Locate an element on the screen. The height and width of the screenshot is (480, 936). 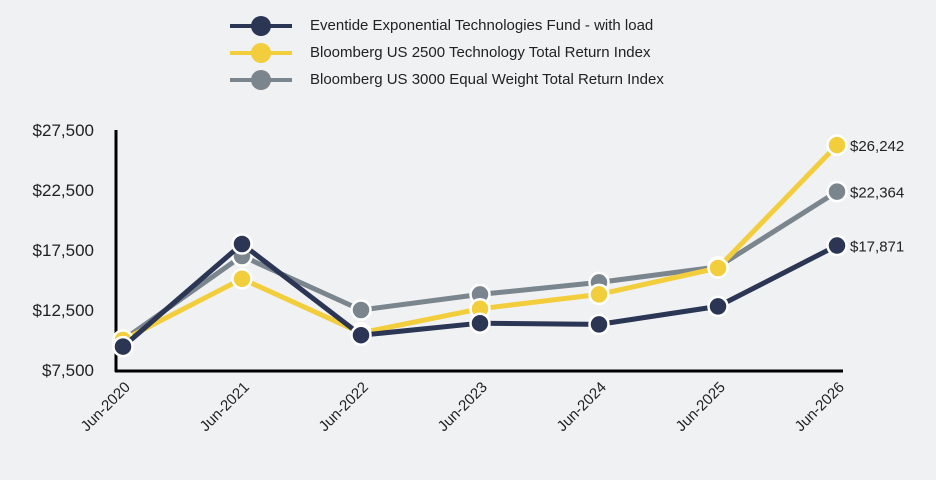
x-tick-label: Jun-2025 is located at coordinates (701, 407).